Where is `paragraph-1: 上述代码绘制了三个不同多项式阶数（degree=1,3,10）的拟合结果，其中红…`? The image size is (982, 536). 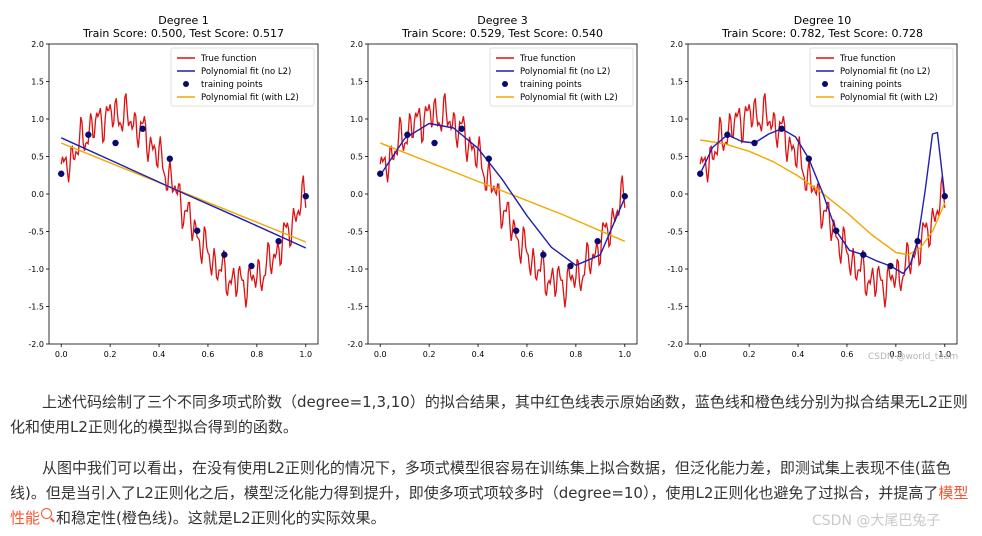 paragraph-1: 上述代码绘制了三个不同多项式阶数（degree=1,3,10）的拟合结果，其中红… is located at coordinates (489, 414).